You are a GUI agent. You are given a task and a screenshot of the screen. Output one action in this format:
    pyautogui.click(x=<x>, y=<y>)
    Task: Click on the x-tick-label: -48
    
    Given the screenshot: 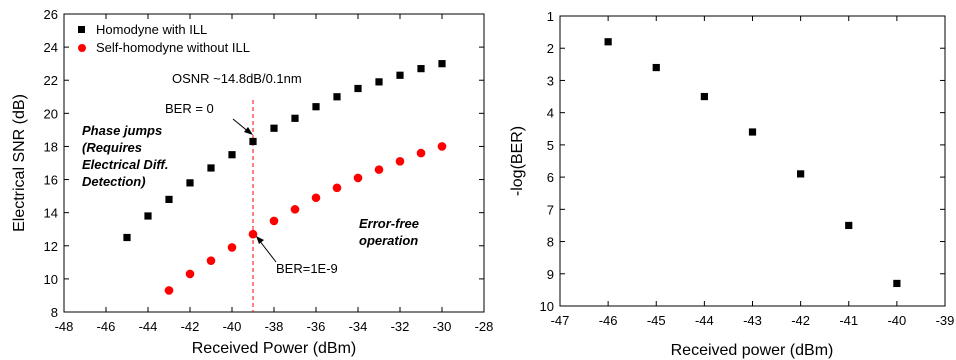 What is the action you would take?
    pyautogui.click(x=64, y=326)
    